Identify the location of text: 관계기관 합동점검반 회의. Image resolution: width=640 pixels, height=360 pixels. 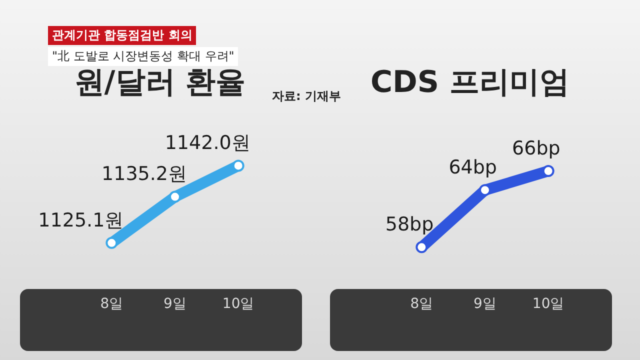
(122, 35).